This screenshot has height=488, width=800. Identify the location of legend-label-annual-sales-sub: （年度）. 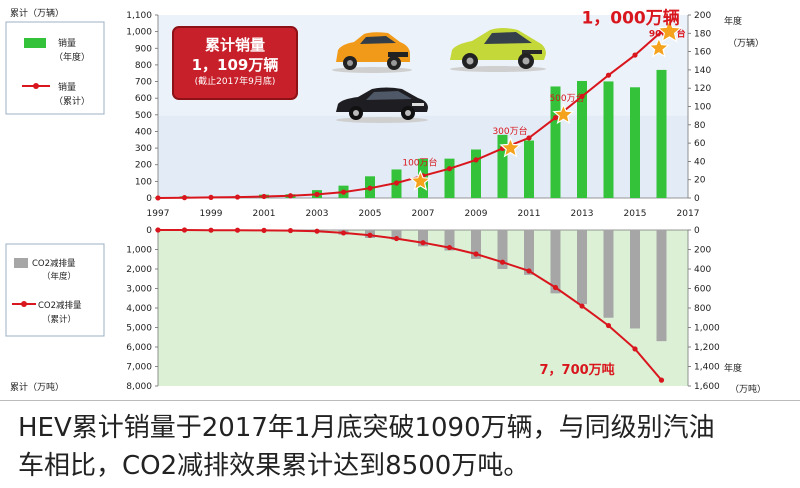
(72, 57).